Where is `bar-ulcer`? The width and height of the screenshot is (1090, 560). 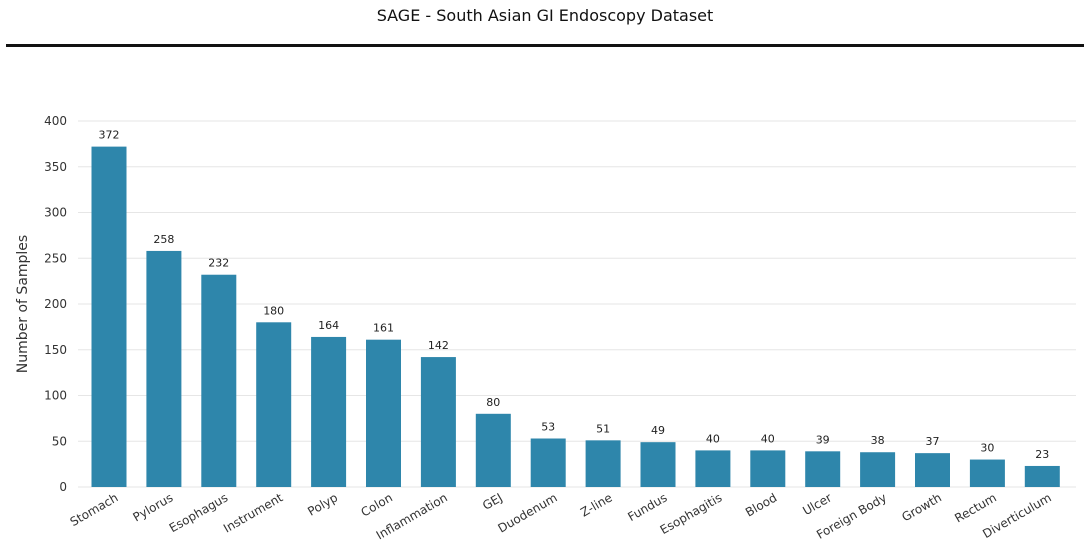 bar-ulcer is located at coordinates (823, 469).